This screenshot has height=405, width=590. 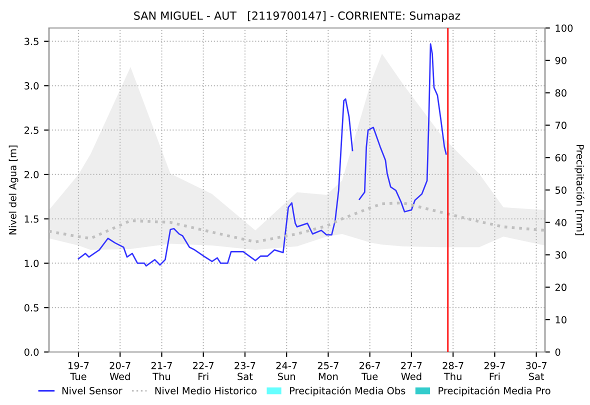 What do you see at coordinates (328, 371) in the screenshot?
I see `x-tick-label: 25-7 Mon` at bounding box center [328, 371].